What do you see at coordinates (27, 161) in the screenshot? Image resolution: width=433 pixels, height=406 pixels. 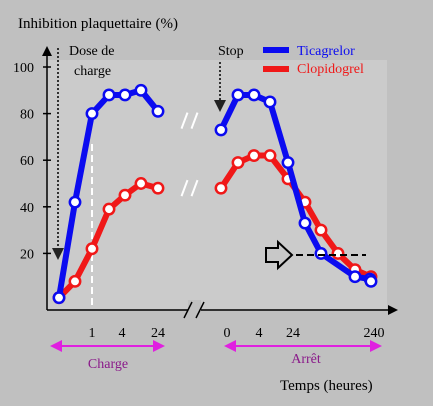 I see `y-tick-label-60: 60` at bounding box center [27, 161].